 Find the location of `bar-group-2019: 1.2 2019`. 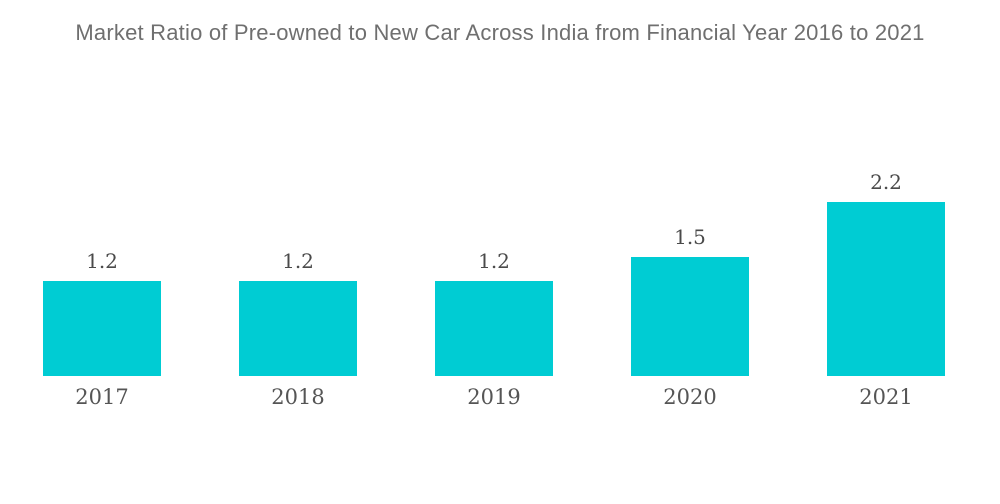

bar-group-2019: 1.2 2019 is located at coordinates (494, 329).